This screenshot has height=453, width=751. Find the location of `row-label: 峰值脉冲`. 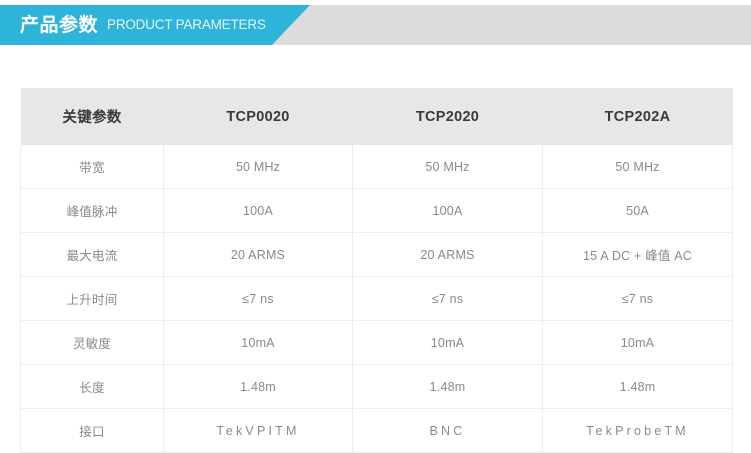

row-label: 峰值脉冲 is located at coordinates (92, 210).